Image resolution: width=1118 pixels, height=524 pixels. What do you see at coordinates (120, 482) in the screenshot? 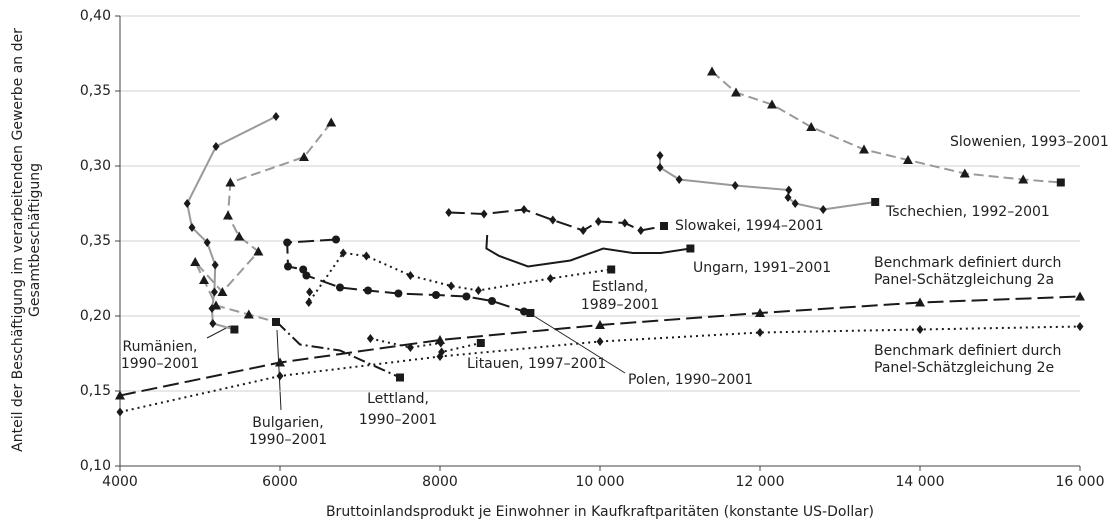
I see `x-tick-label: 4000` at bounding box center [120, 482].